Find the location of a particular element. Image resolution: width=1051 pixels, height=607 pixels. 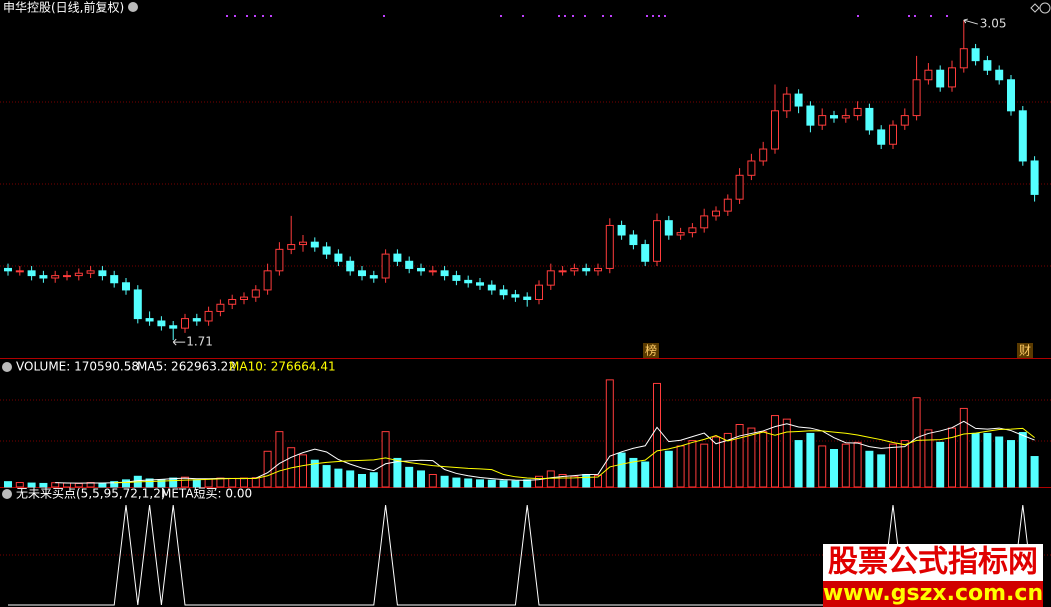

watermark-url: www.gszx.com.cn is located at coordinates (933, 593).